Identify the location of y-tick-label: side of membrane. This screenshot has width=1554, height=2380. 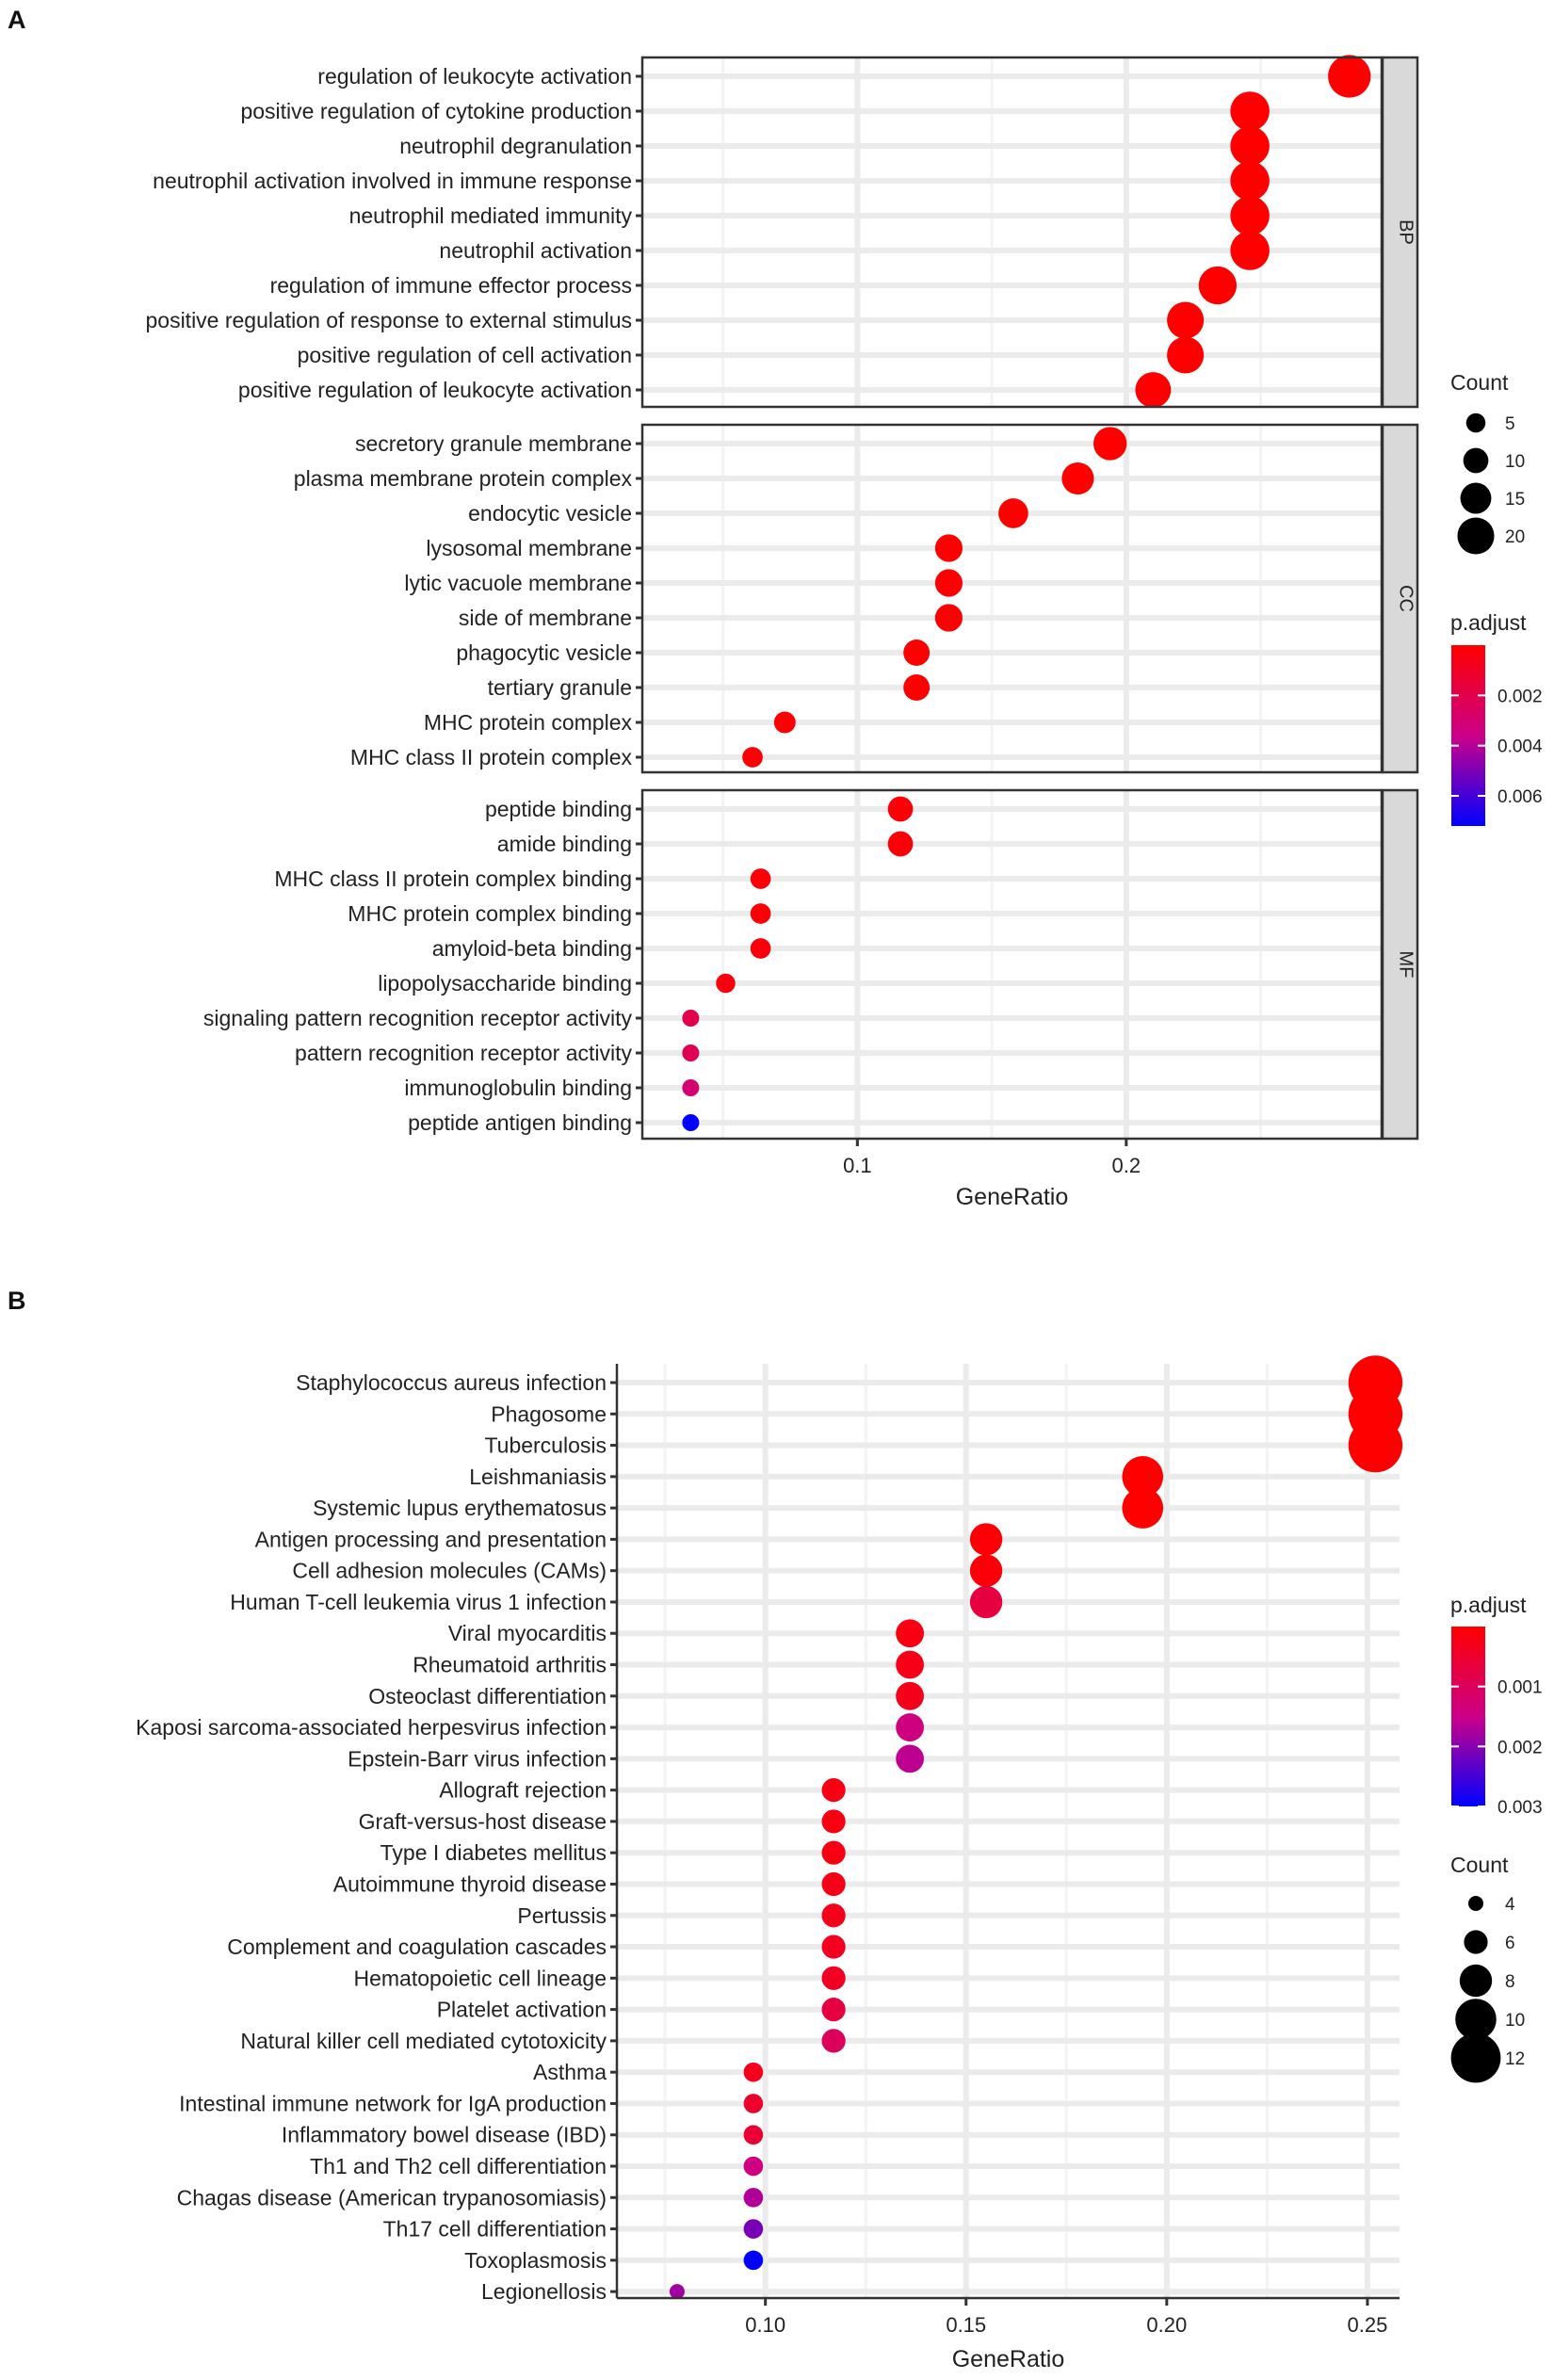
(545, 618).